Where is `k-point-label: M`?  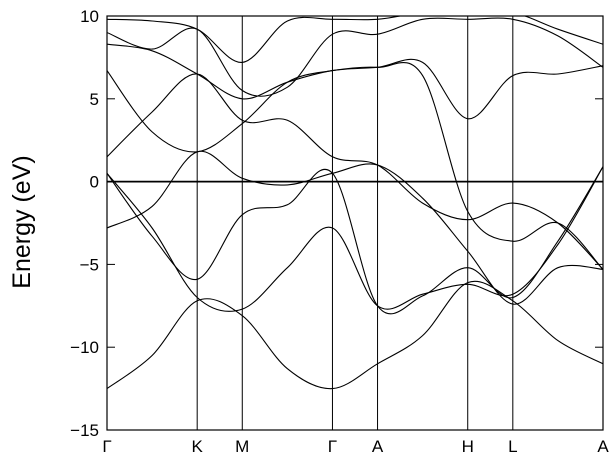
k-point-label: M is located at coordinates (242, 446).